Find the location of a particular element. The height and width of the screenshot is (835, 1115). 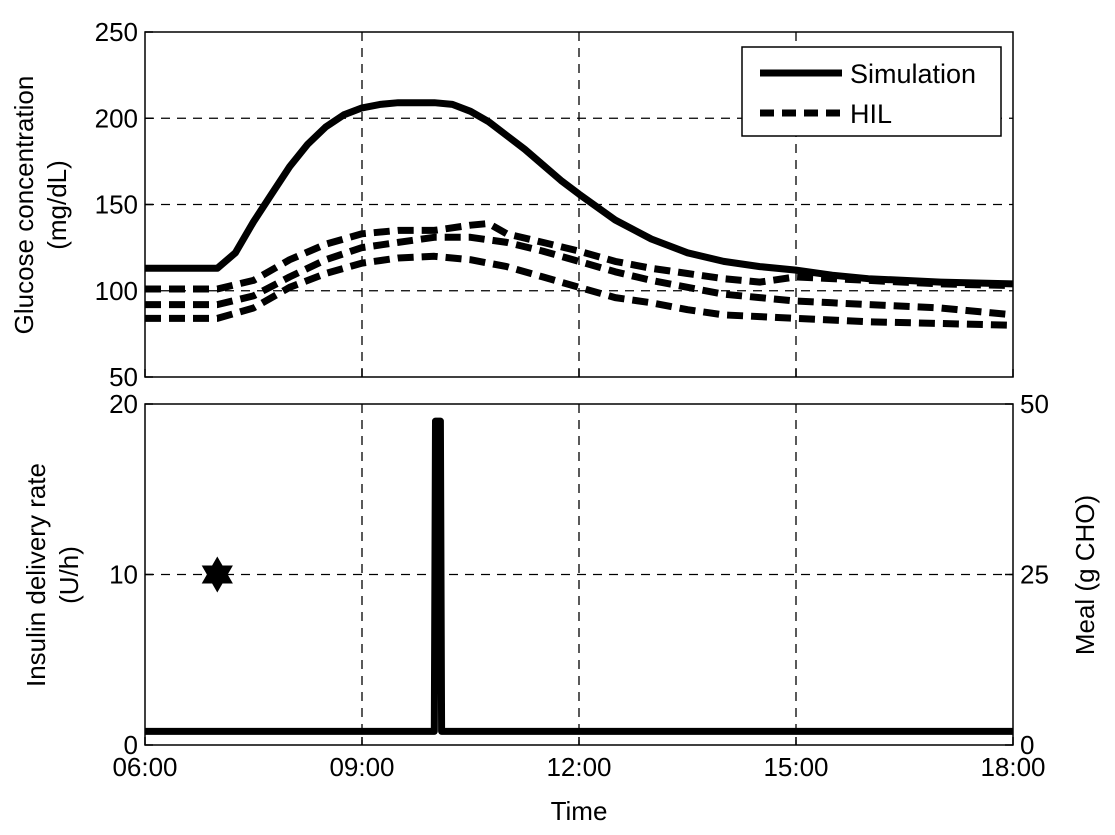

glucose-y-tick-label: 100 is located at coordinates (116, 291).